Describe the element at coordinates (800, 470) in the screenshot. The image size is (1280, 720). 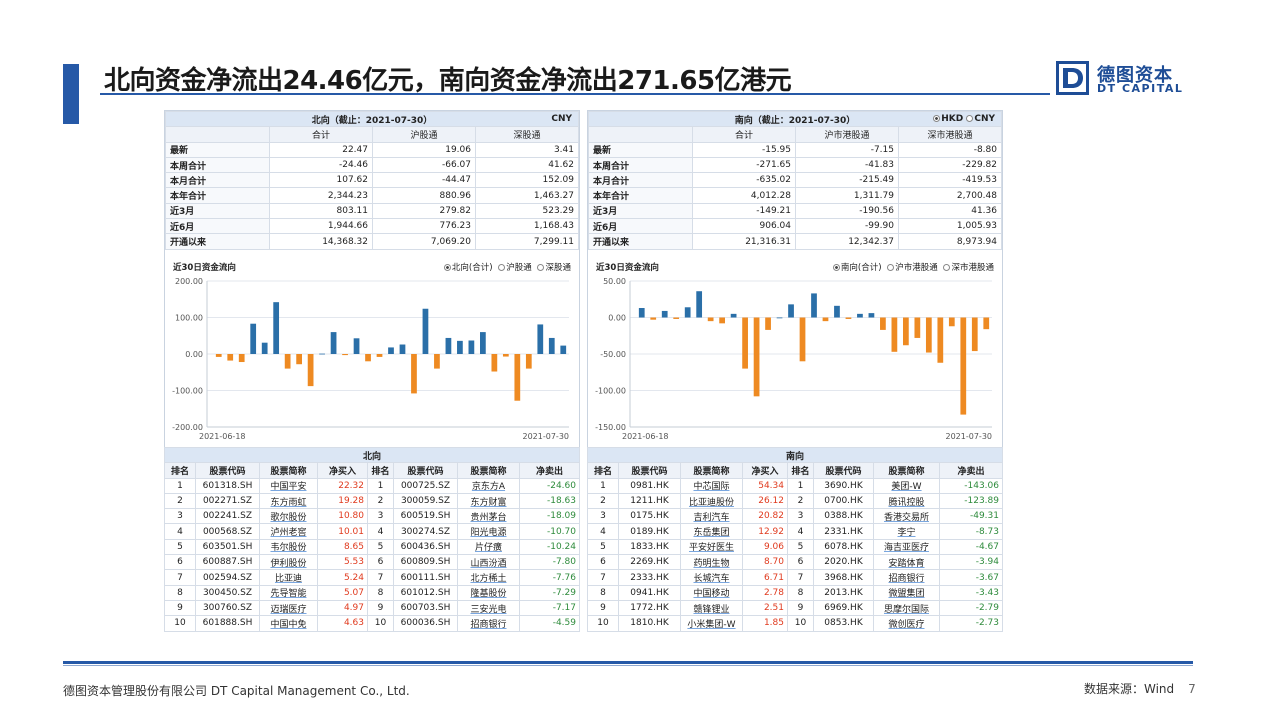
I see `south-rank-header: 排名` at that location.